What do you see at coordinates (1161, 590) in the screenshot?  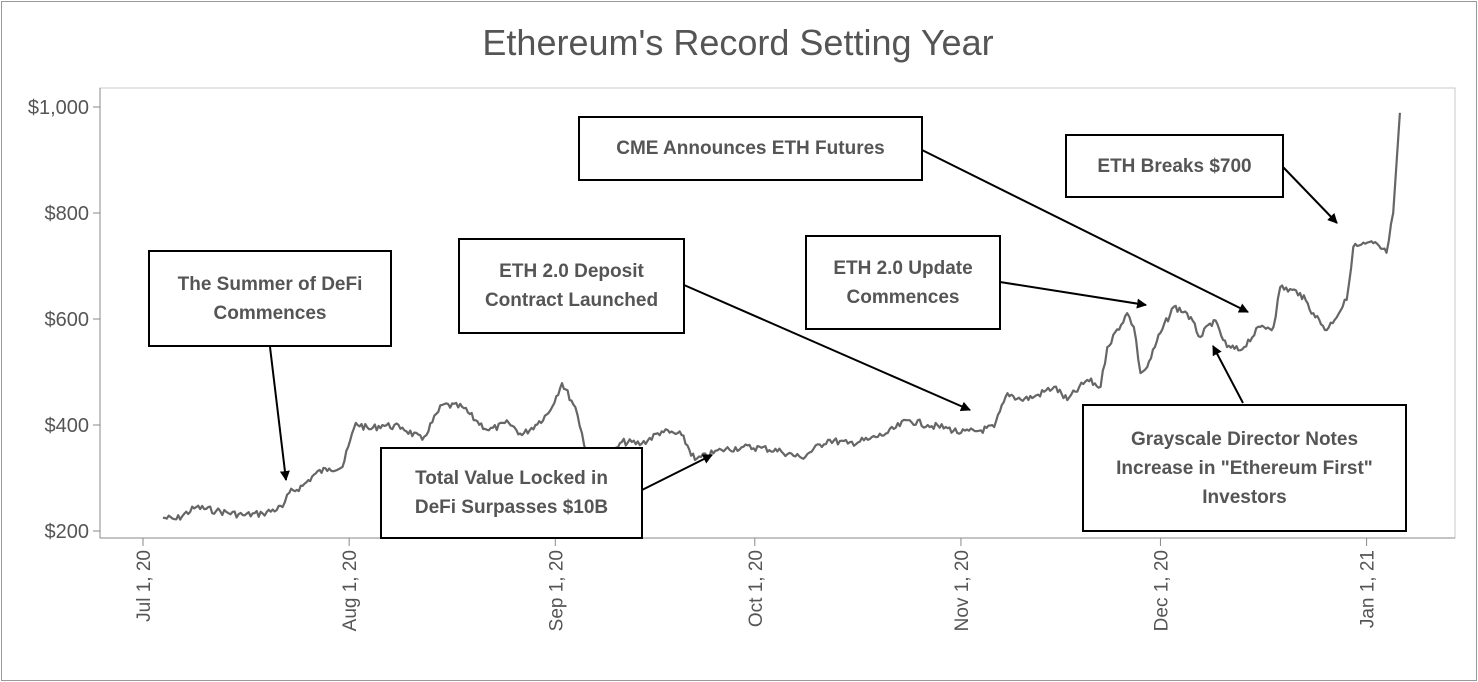 I see `x-tick-label: Dec 1, 20` at bounding box center [1161, 590].